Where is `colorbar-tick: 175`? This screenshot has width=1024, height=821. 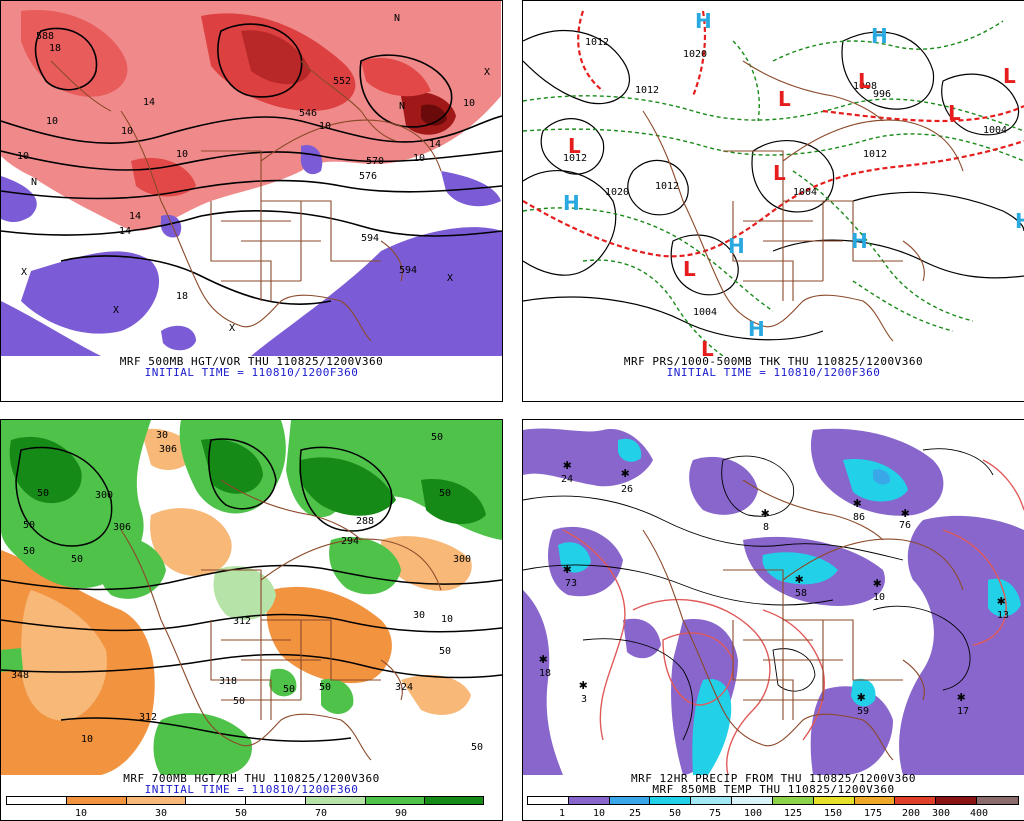 colorbar-tick: 175 is located at coordinates (873, 813).